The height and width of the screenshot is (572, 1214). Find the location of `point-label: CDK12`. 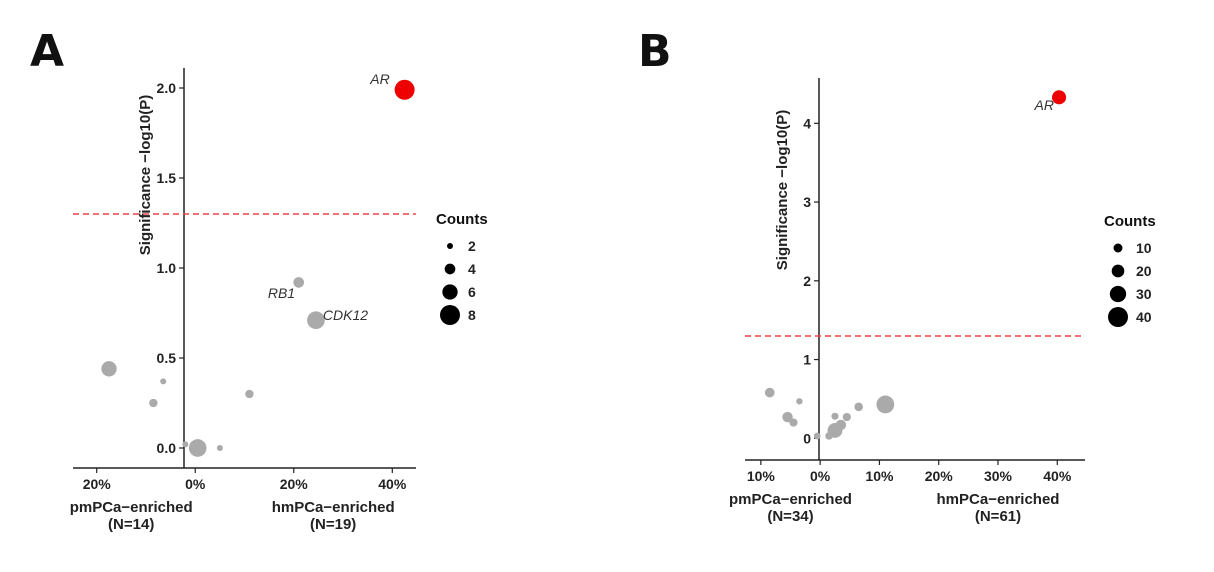

point-label: CDK12 is located at coordinates (345, 315).